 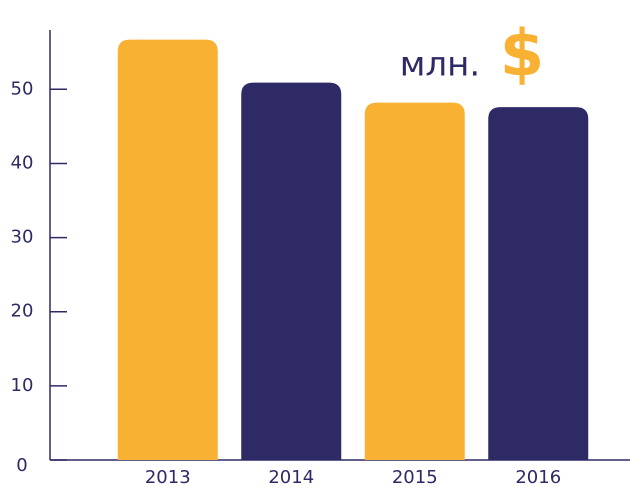 I want to click on x-tick-label: 2013, so click(x=168, y=477).